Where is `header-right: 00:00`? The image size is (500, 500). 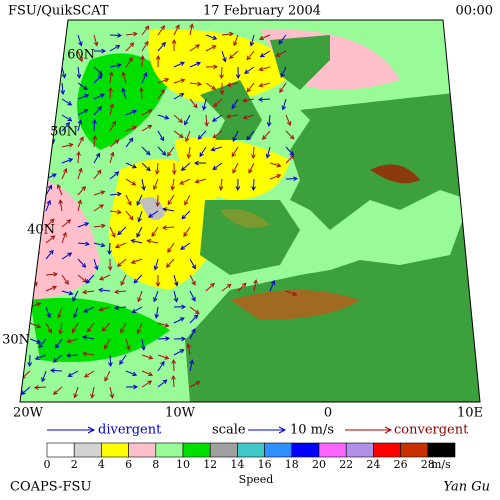 header-right: 00:00 is located at coordinates (474, 11).